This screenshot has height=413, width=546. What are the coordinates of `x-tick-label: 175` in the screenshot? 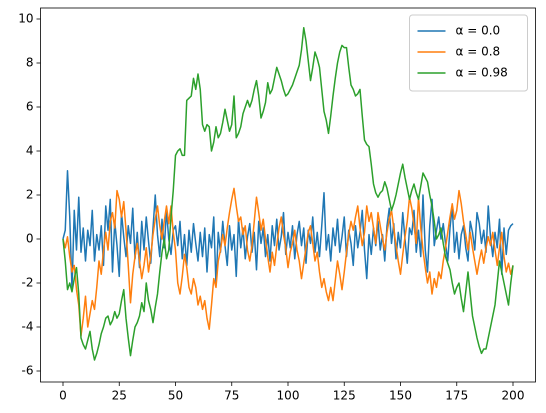 It's located at (456, 396).